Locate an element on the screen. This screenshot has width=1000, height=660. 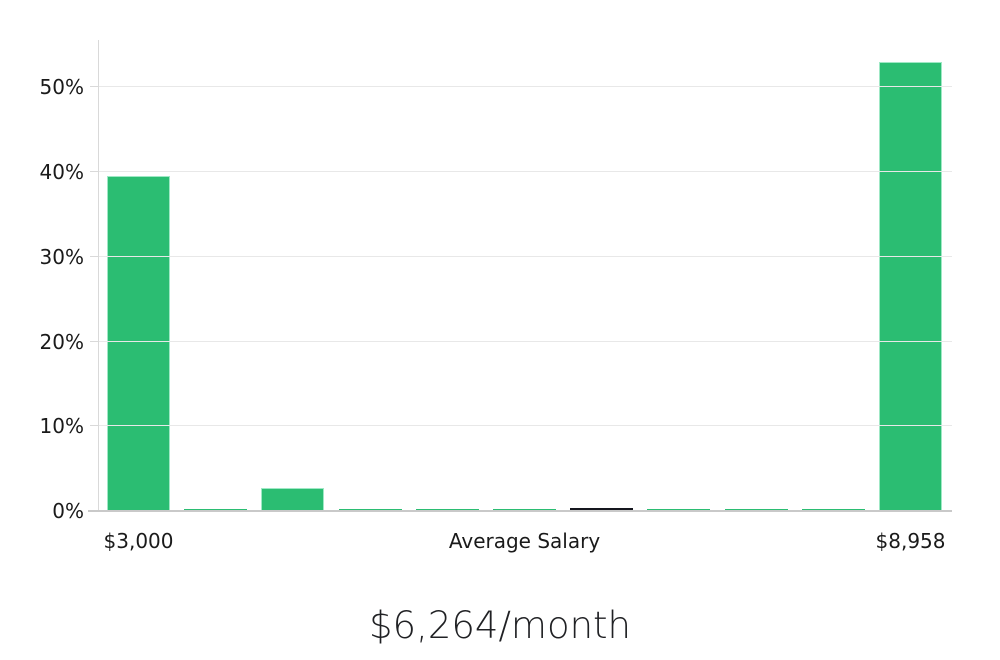
x-axis-line is located at coordinates (520, 511).